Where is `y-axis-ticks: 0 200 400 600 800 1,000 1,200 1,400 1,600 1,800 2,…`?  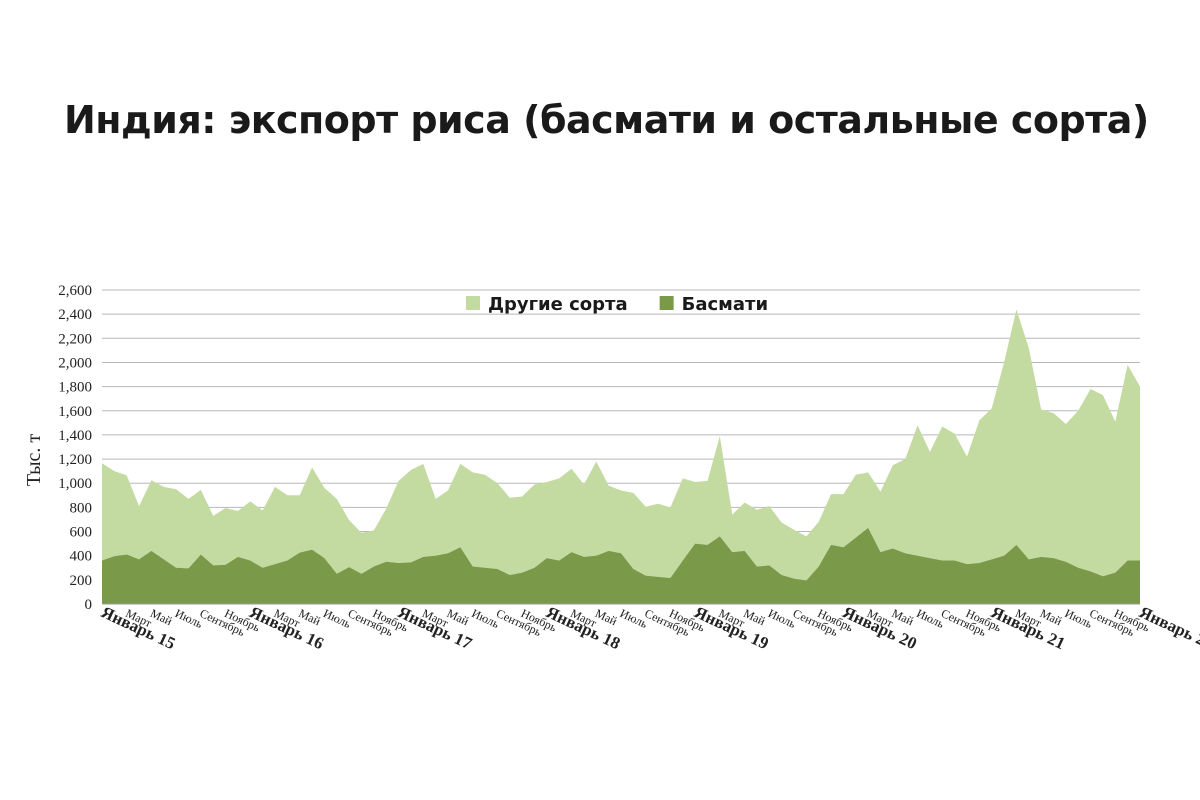
y-axis-ticks: 0 200 400 600 800 1,000 1,200 1,400 1,600 1,800 2,… is located at coordinates (75, 448).